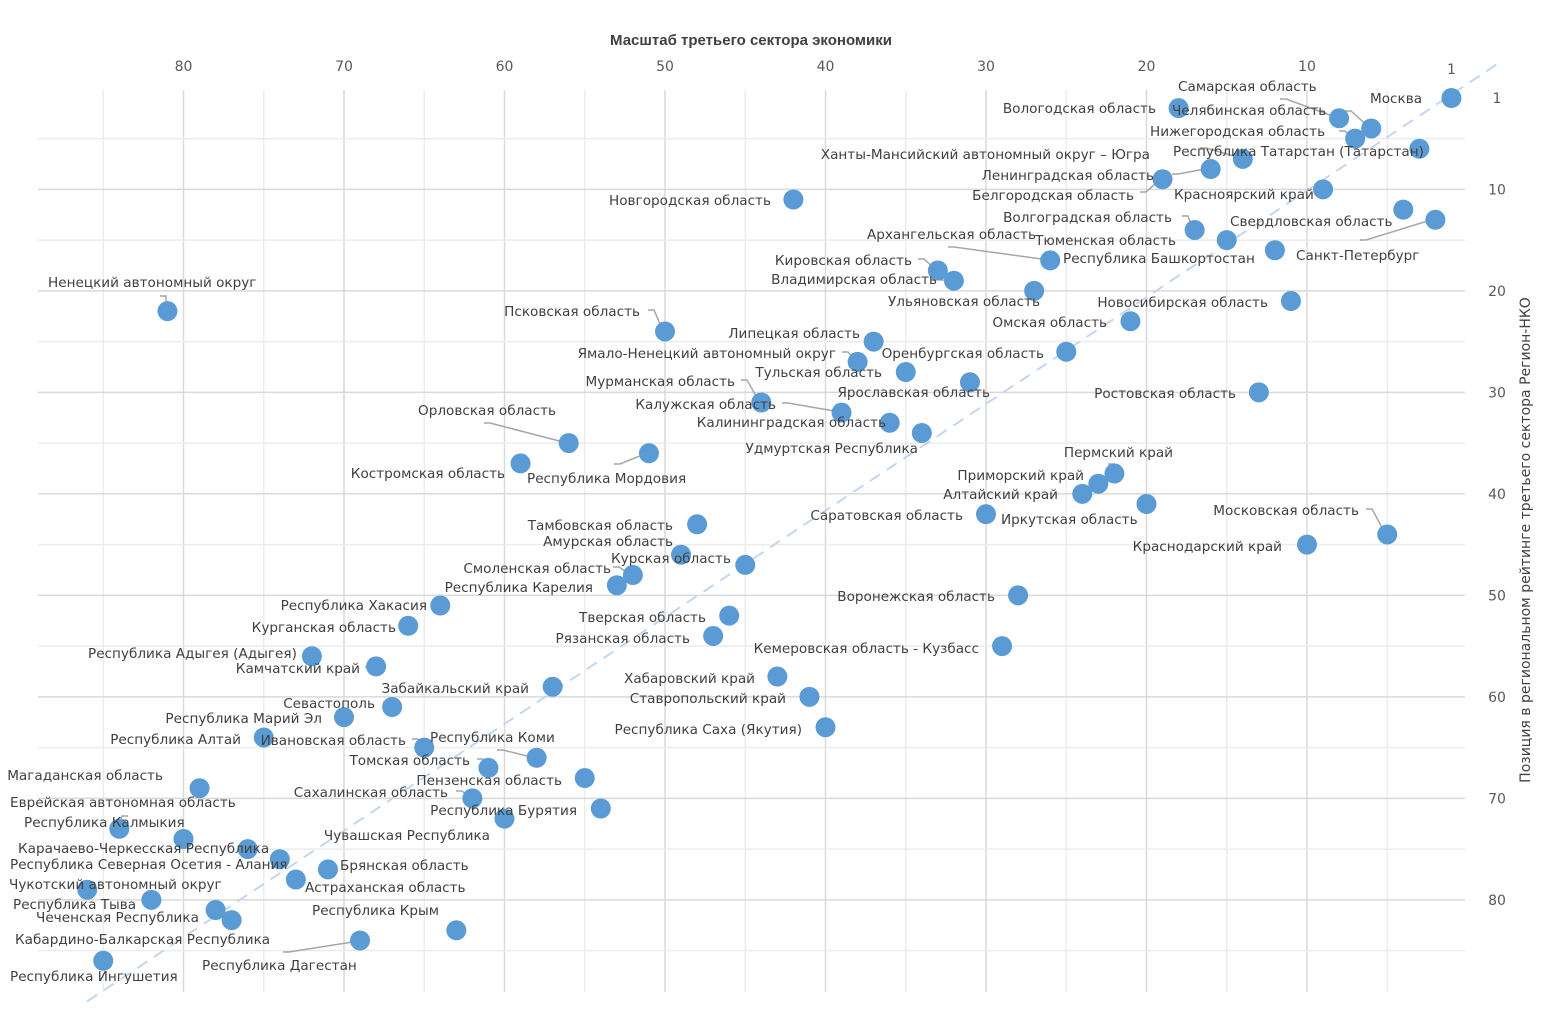  I want to click on data-label: Ставропольский край, so click(708, 699).